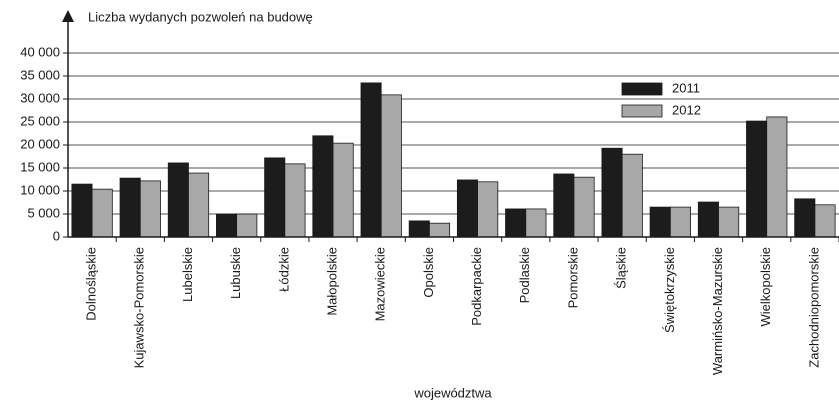 The width and height of the screenshot is (839, 404). What do you see at coordinates (283, 269) in the screenshot?
I see `x-tick-label: Łódzkie` at bounding box center [283, 269].